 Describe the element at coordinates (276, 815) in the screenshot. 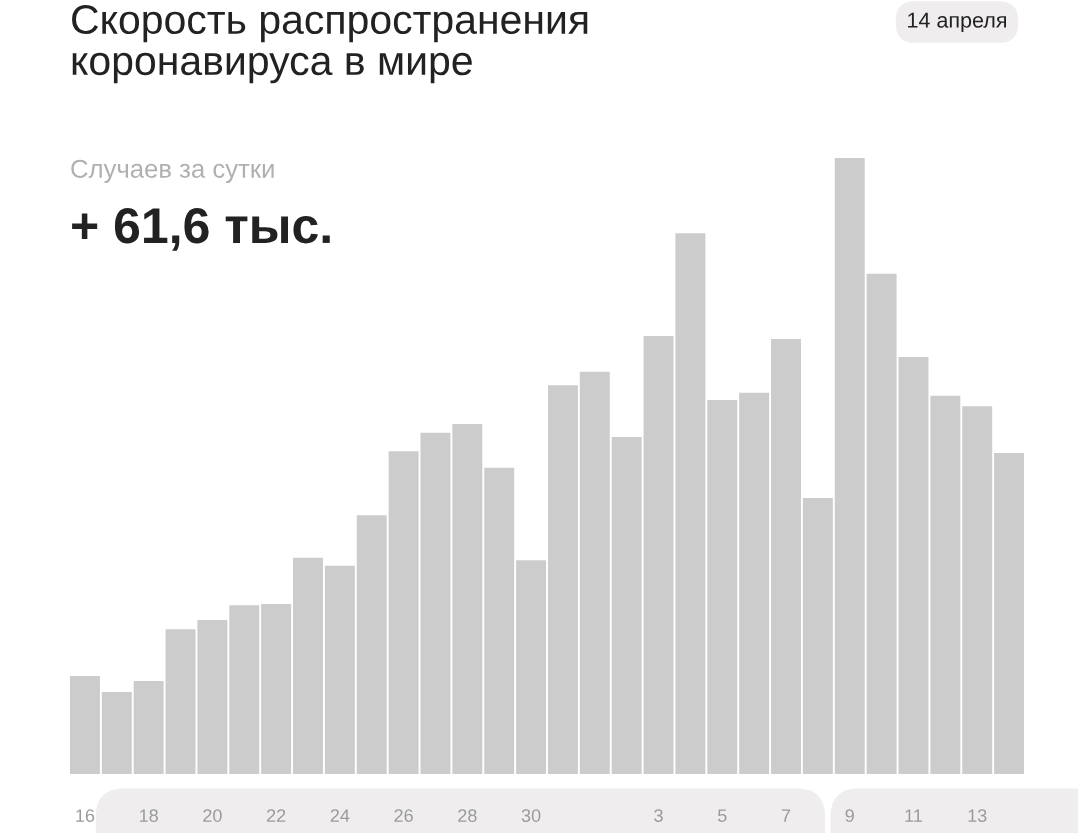

I see `x-tick-label: 22` at that location.